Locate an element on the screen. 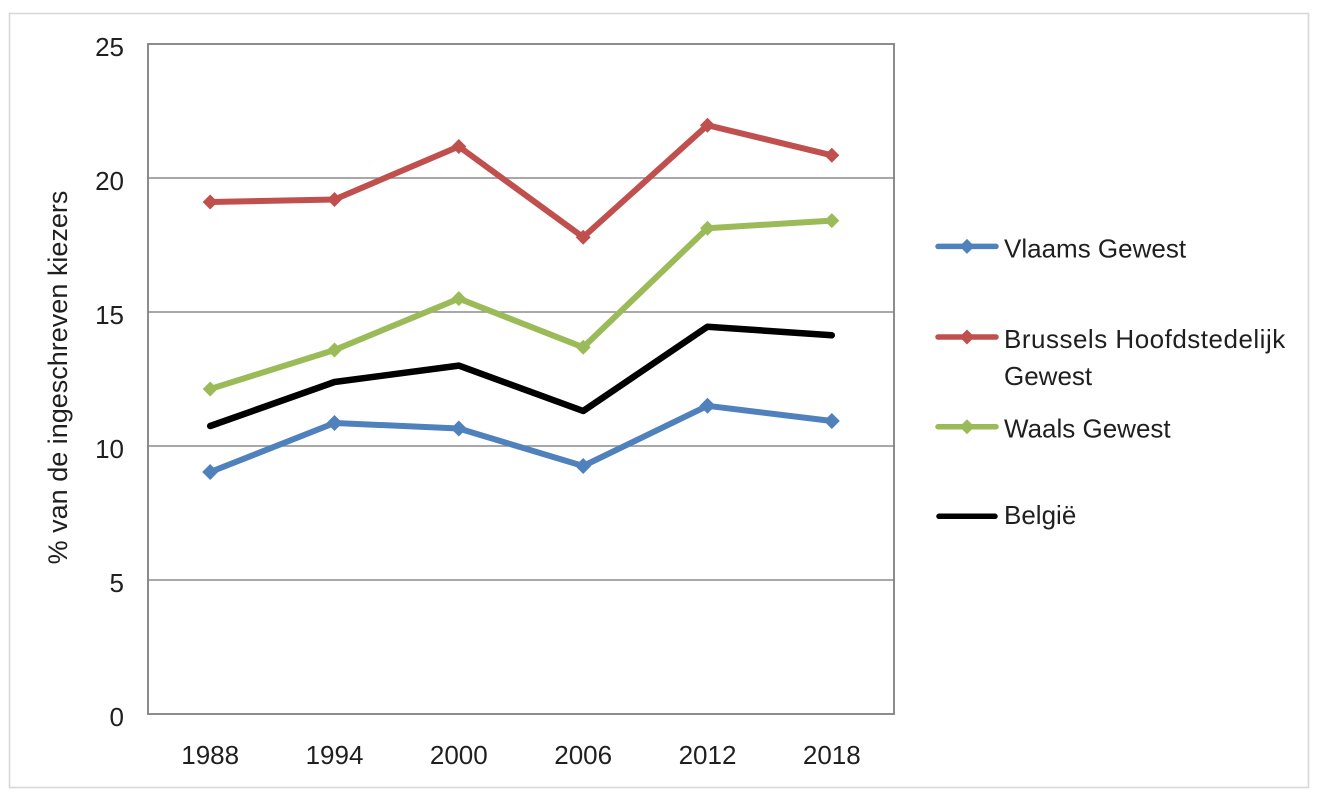 The width and height of the screenshot is (1320, 799). svg-text: 0 is located at coordinates (117, 717).